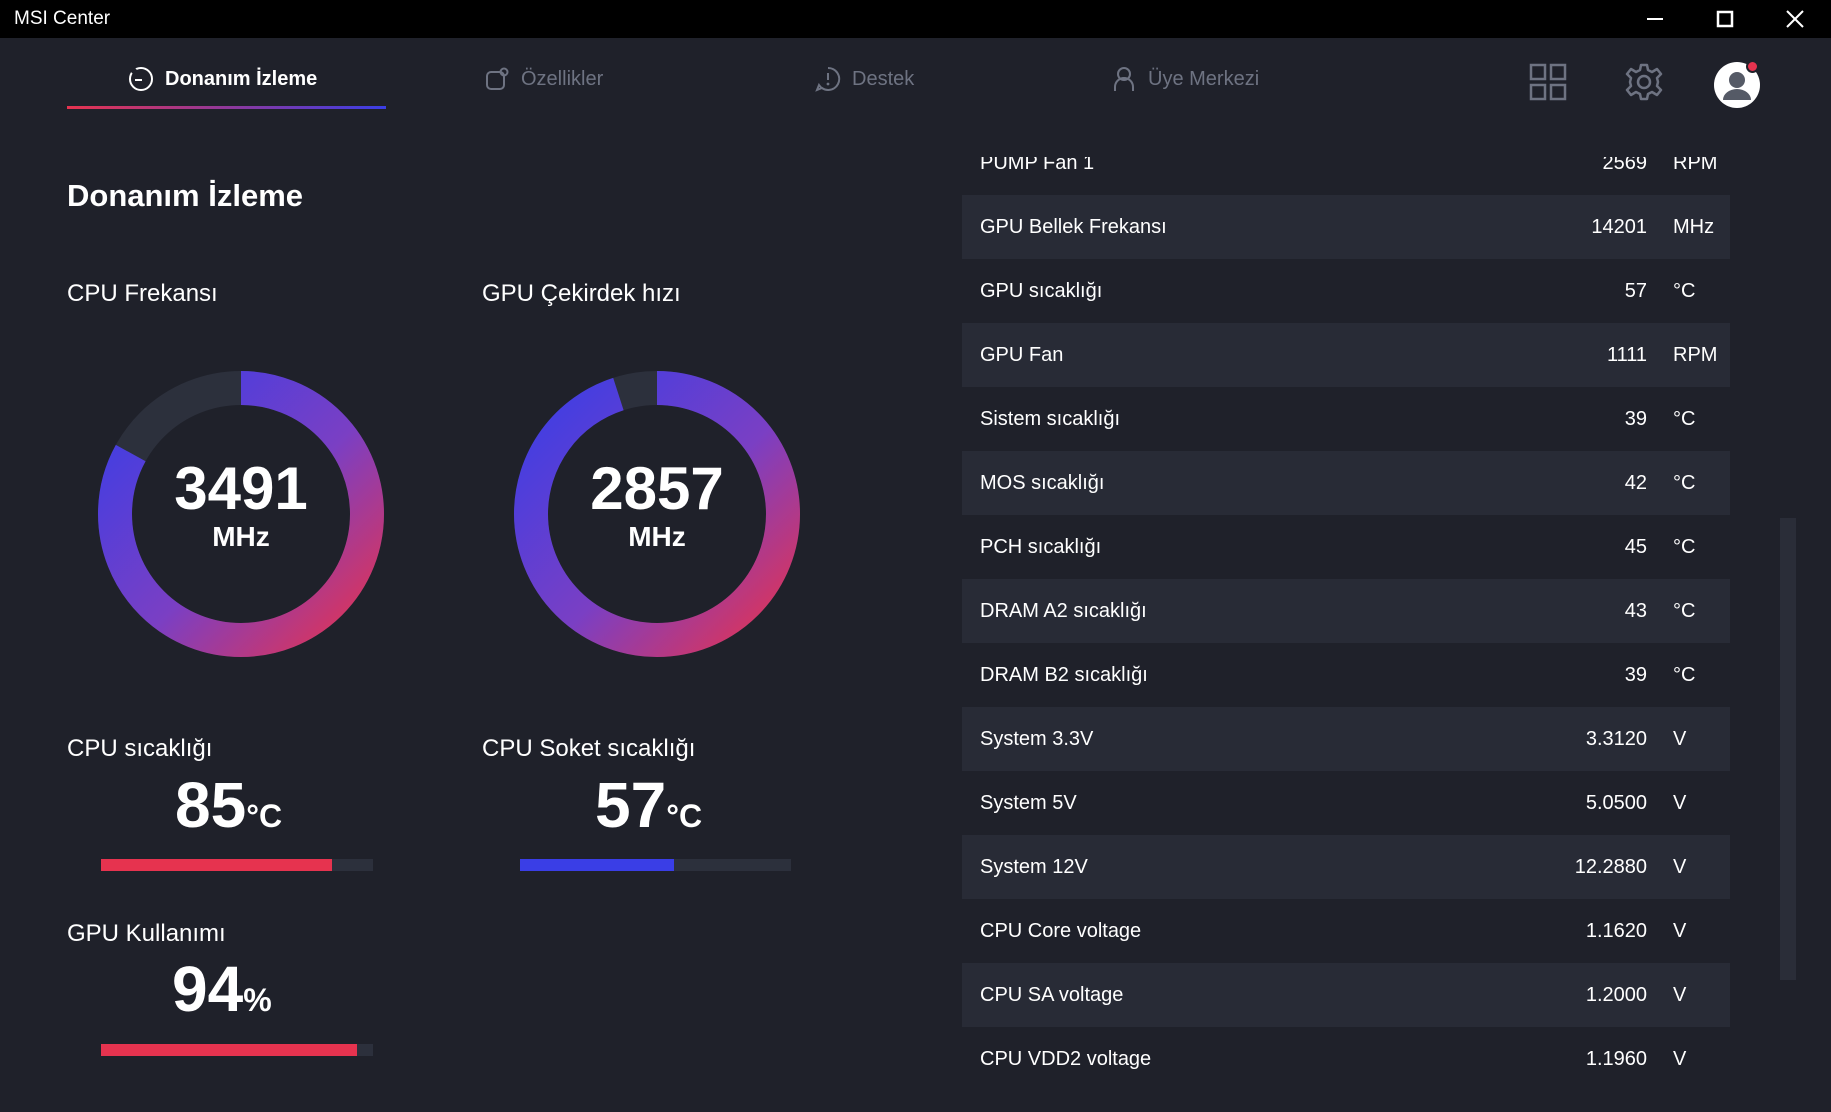 Image resolution: width=1831 pixels, height=1112 pixels. What do you see at coordinates (1616, 802) in the screenshot?
I see `sensor-value: 5.0500` at bounding box center [1616, 802].